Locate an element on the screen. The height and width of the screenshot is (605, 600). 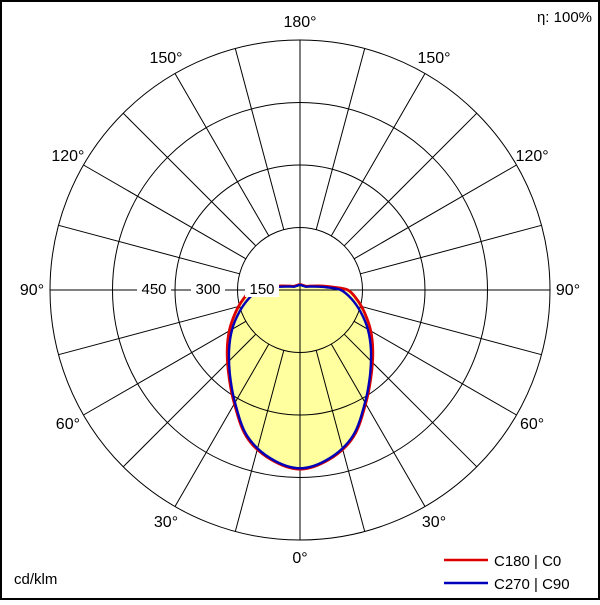
ring-label: 150 is located at coordinates (261, 289).